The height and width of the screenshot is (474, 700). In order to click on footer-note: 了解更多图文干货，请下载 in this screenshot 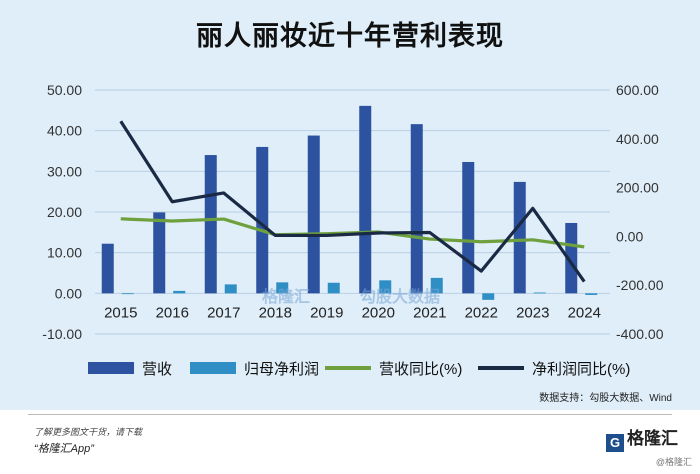, I will do `click(88, 432)`.